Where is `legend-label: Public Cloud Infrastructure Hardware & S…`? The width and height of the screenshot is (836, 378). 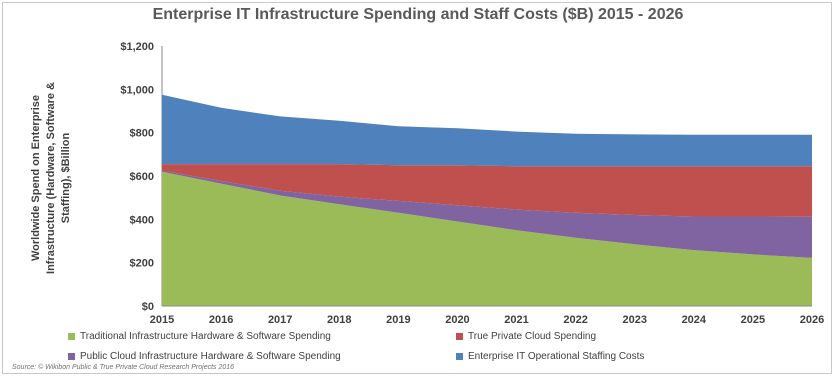
legend-label: Public Cloud Infrastructure Hardware & S… is located at coordinates (210, 356).